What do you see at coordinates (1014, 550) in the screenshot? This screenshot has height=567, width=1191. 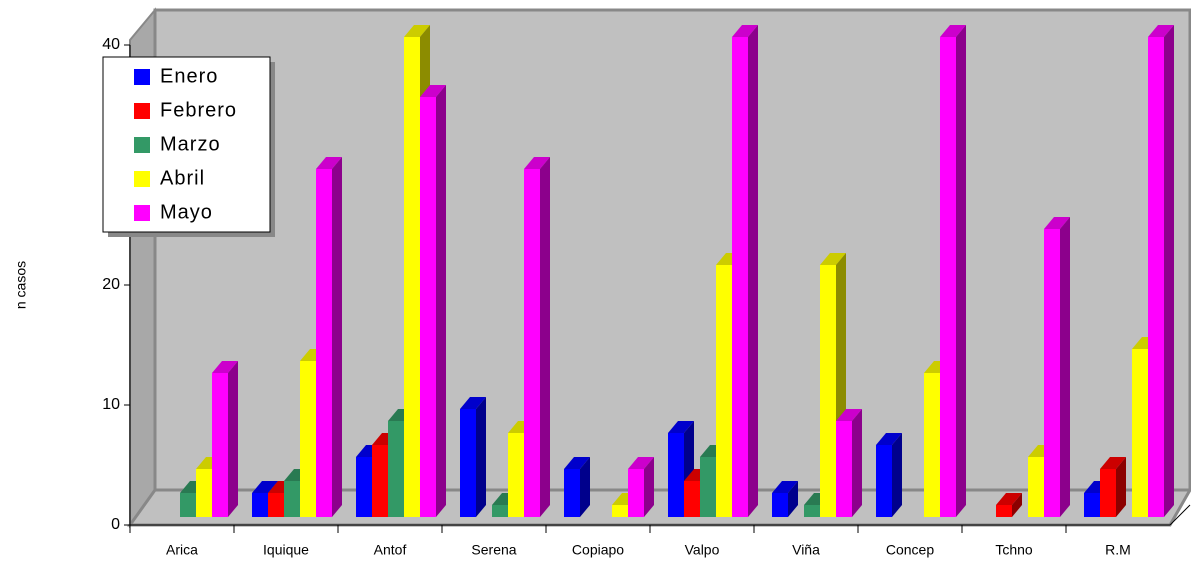 I see `x-tick-label: Tchno` at bounding box center [1014, 550].